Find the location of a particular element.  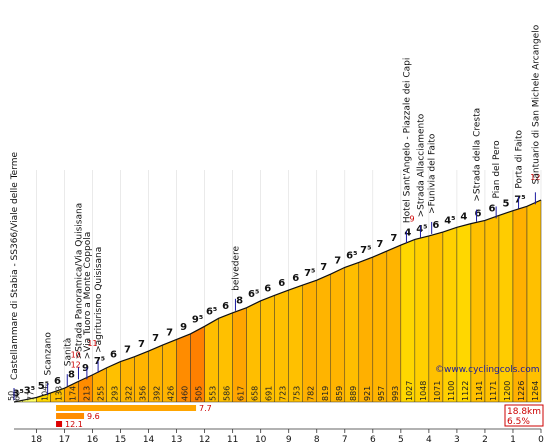

altitude-label: 889 is located at coordinates (353, 393).